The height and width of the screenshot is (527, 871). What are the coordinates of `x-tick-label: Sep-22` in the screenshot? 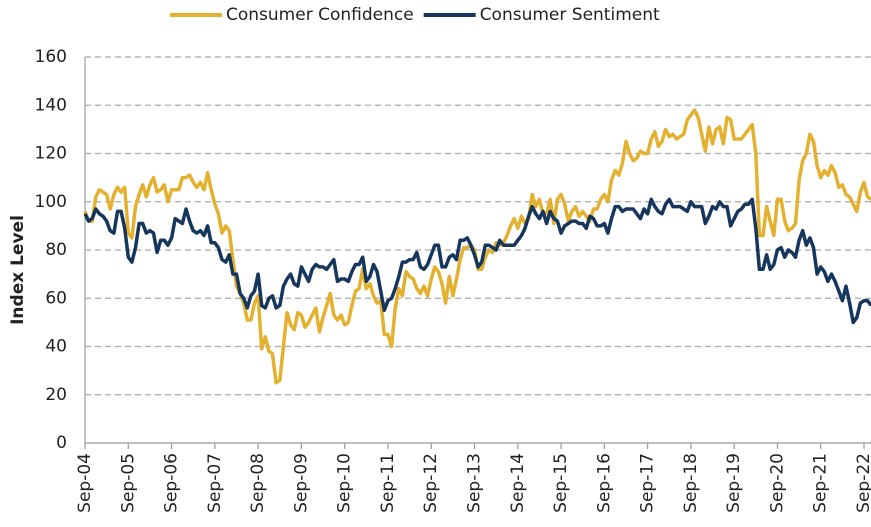 It's located at (862, 483).